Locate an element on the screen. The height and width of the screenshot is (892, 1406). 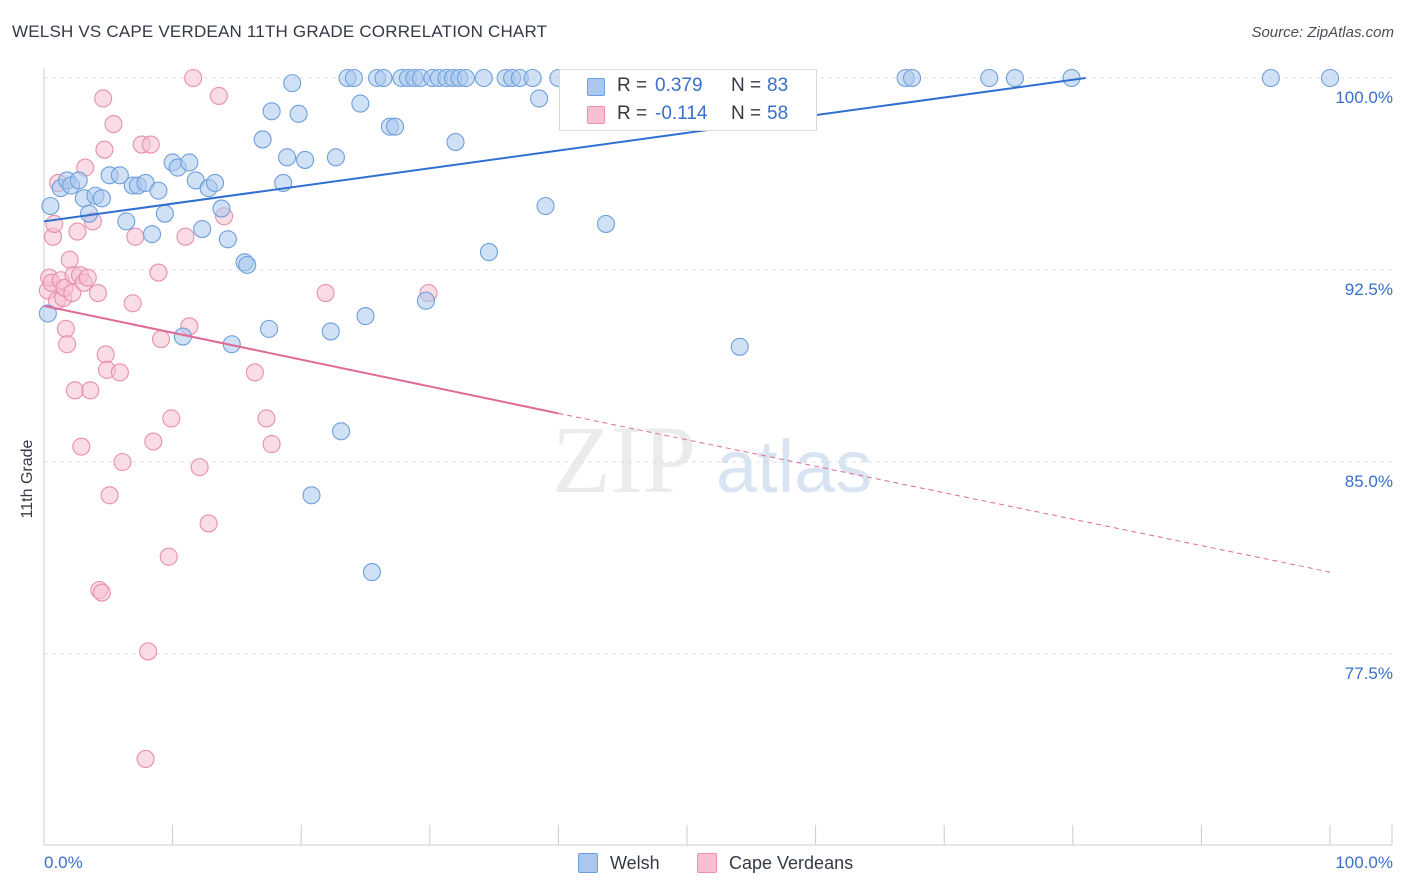
welsh-r-value: 0.379 is located at coordinates (679, 85).